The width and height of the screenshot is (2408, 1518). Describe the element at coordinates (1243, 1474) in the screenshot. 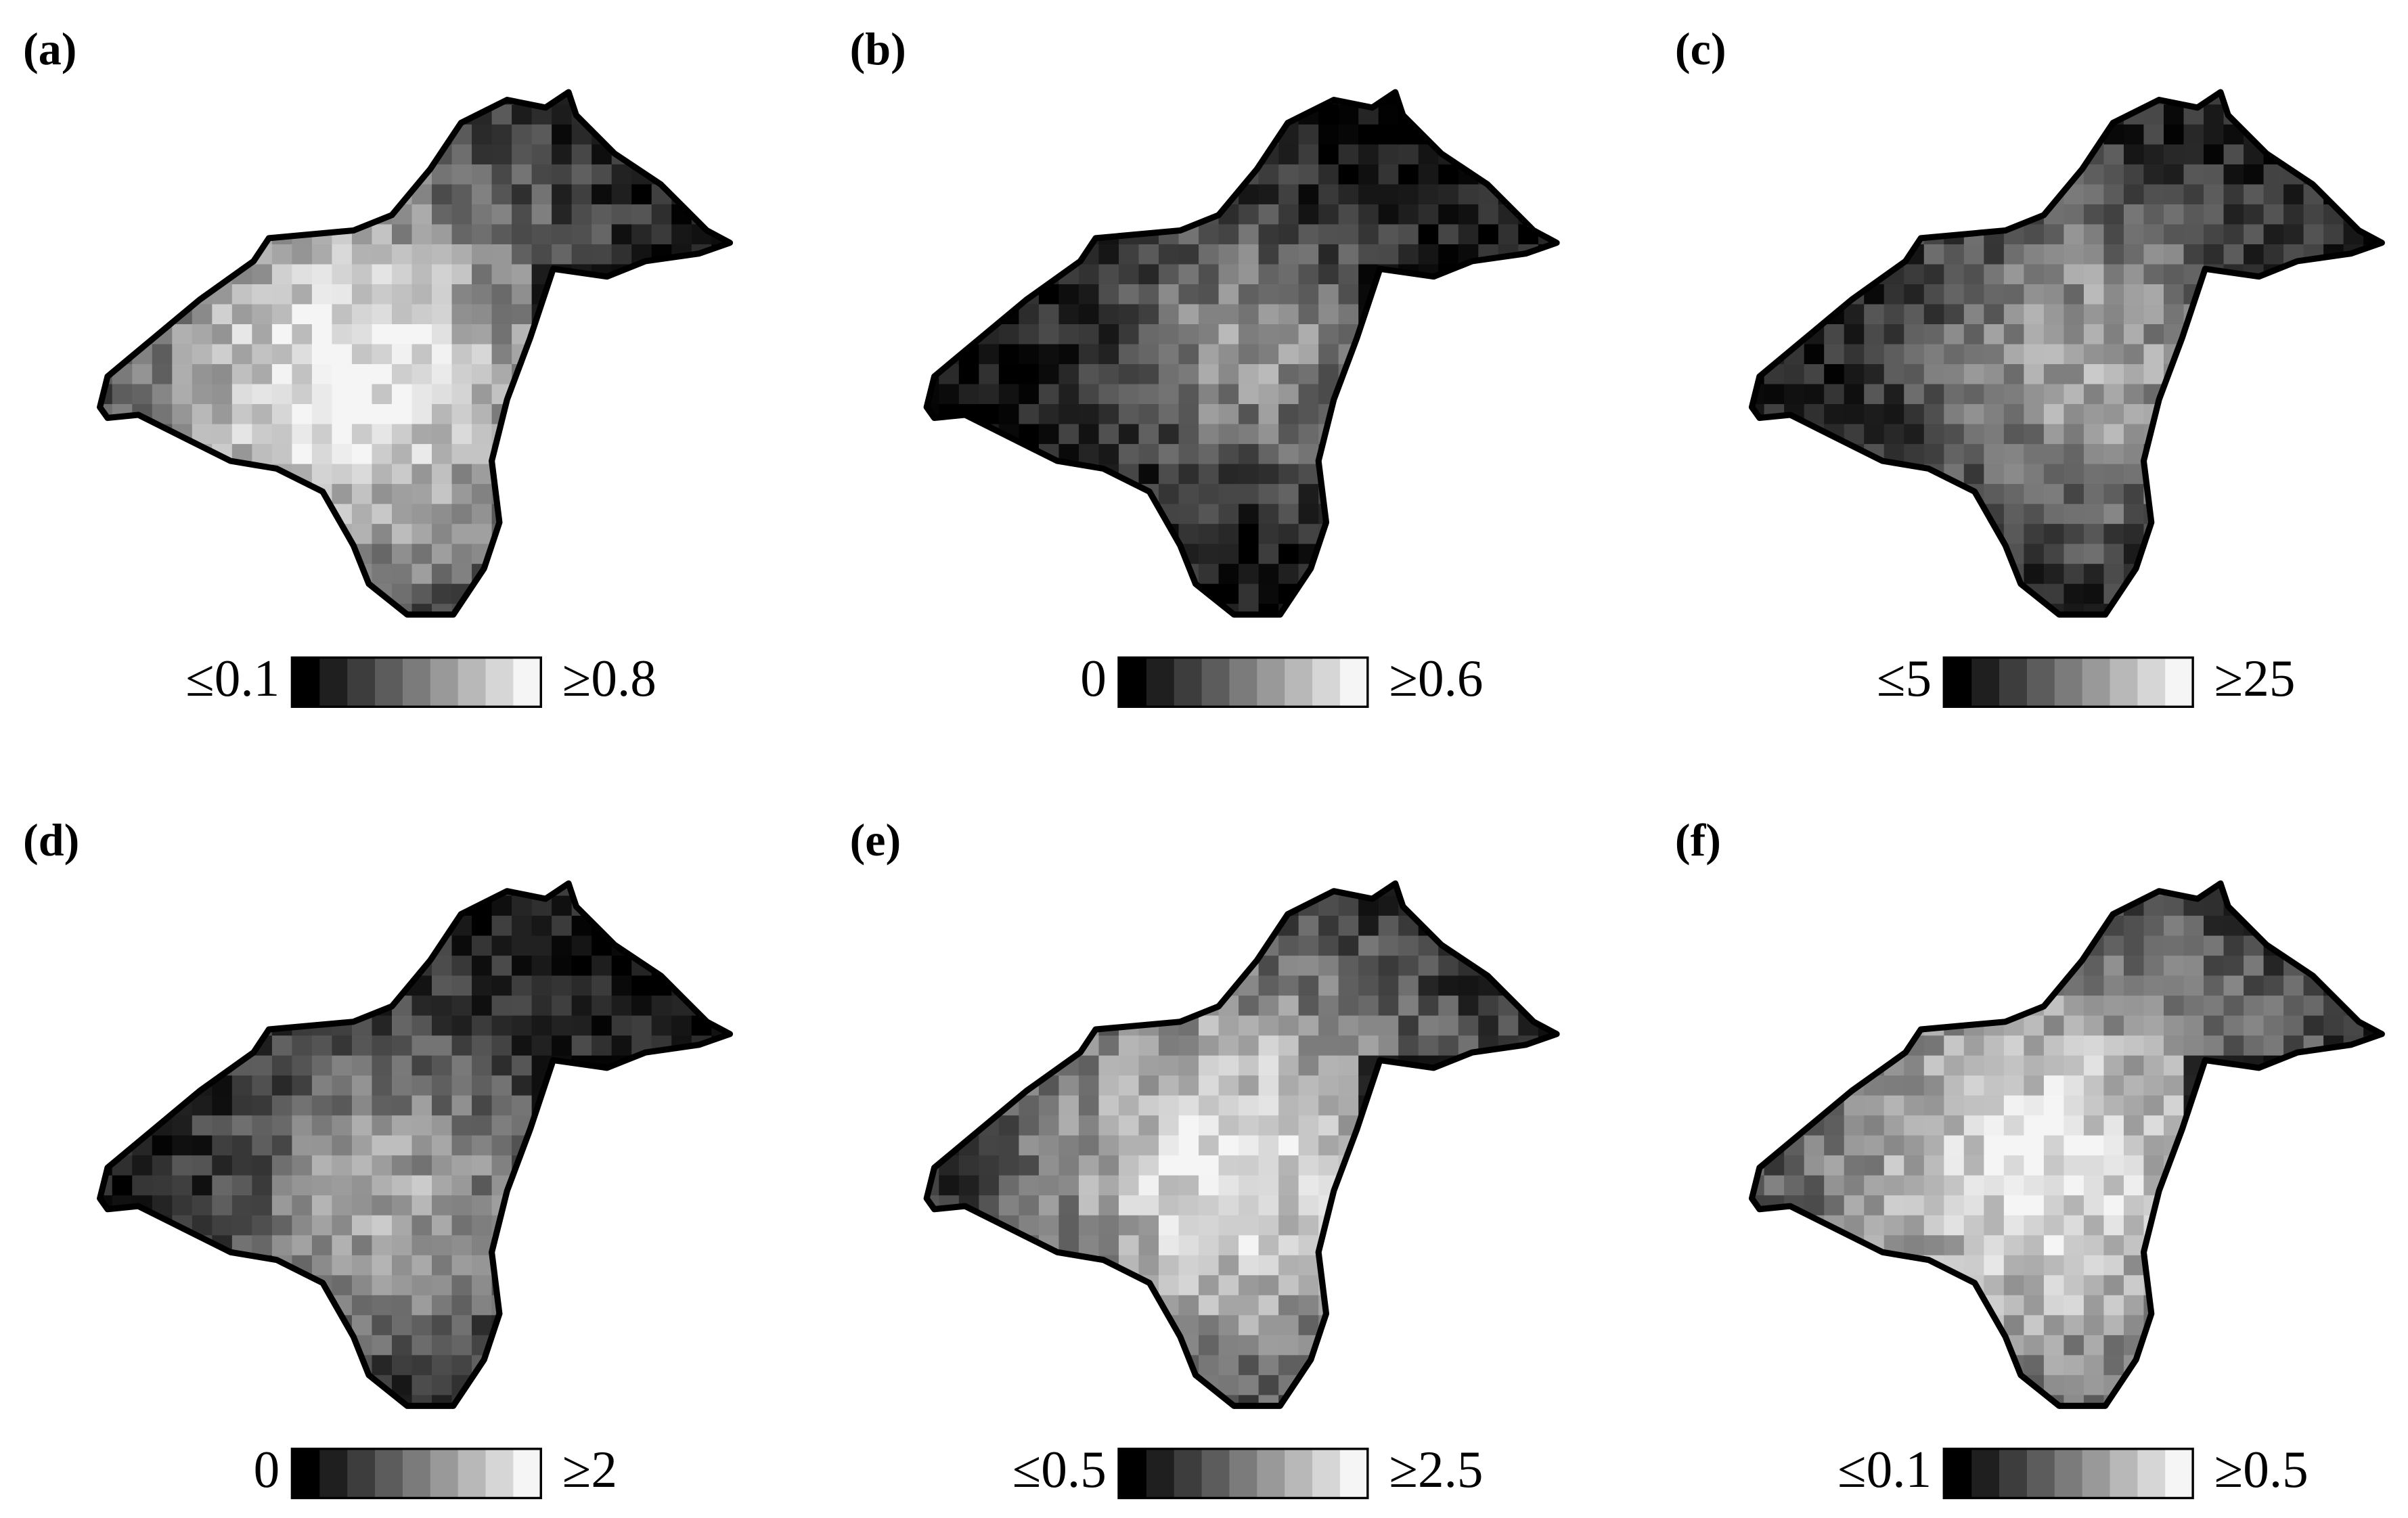

I see `colorbar-frame` at that location.